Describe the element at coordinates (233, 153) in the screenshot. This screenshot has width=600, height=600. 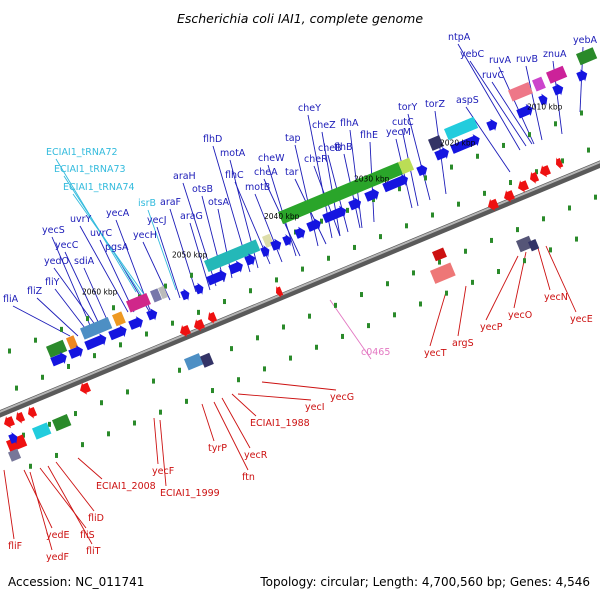
I see `forward-gene-label: motA` at that location.